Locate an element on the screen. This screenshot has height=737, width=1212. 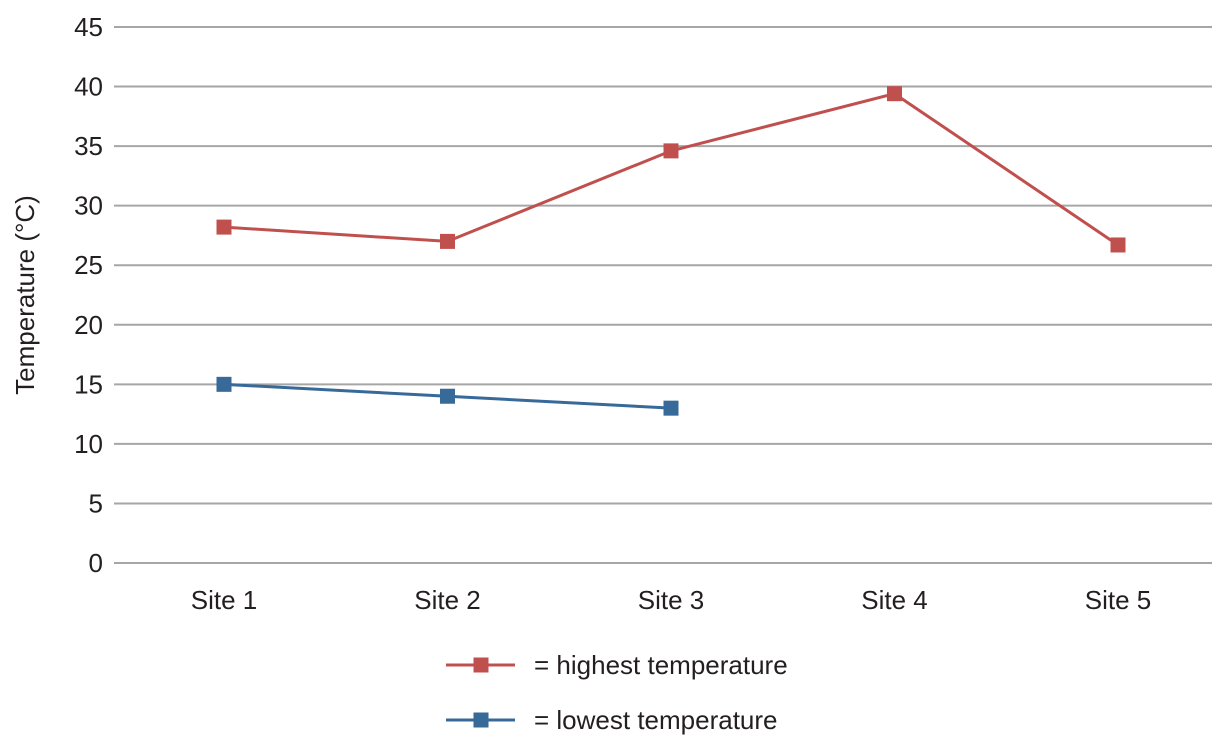
y-tick-label: 10 is located at coordinates (88, 444).